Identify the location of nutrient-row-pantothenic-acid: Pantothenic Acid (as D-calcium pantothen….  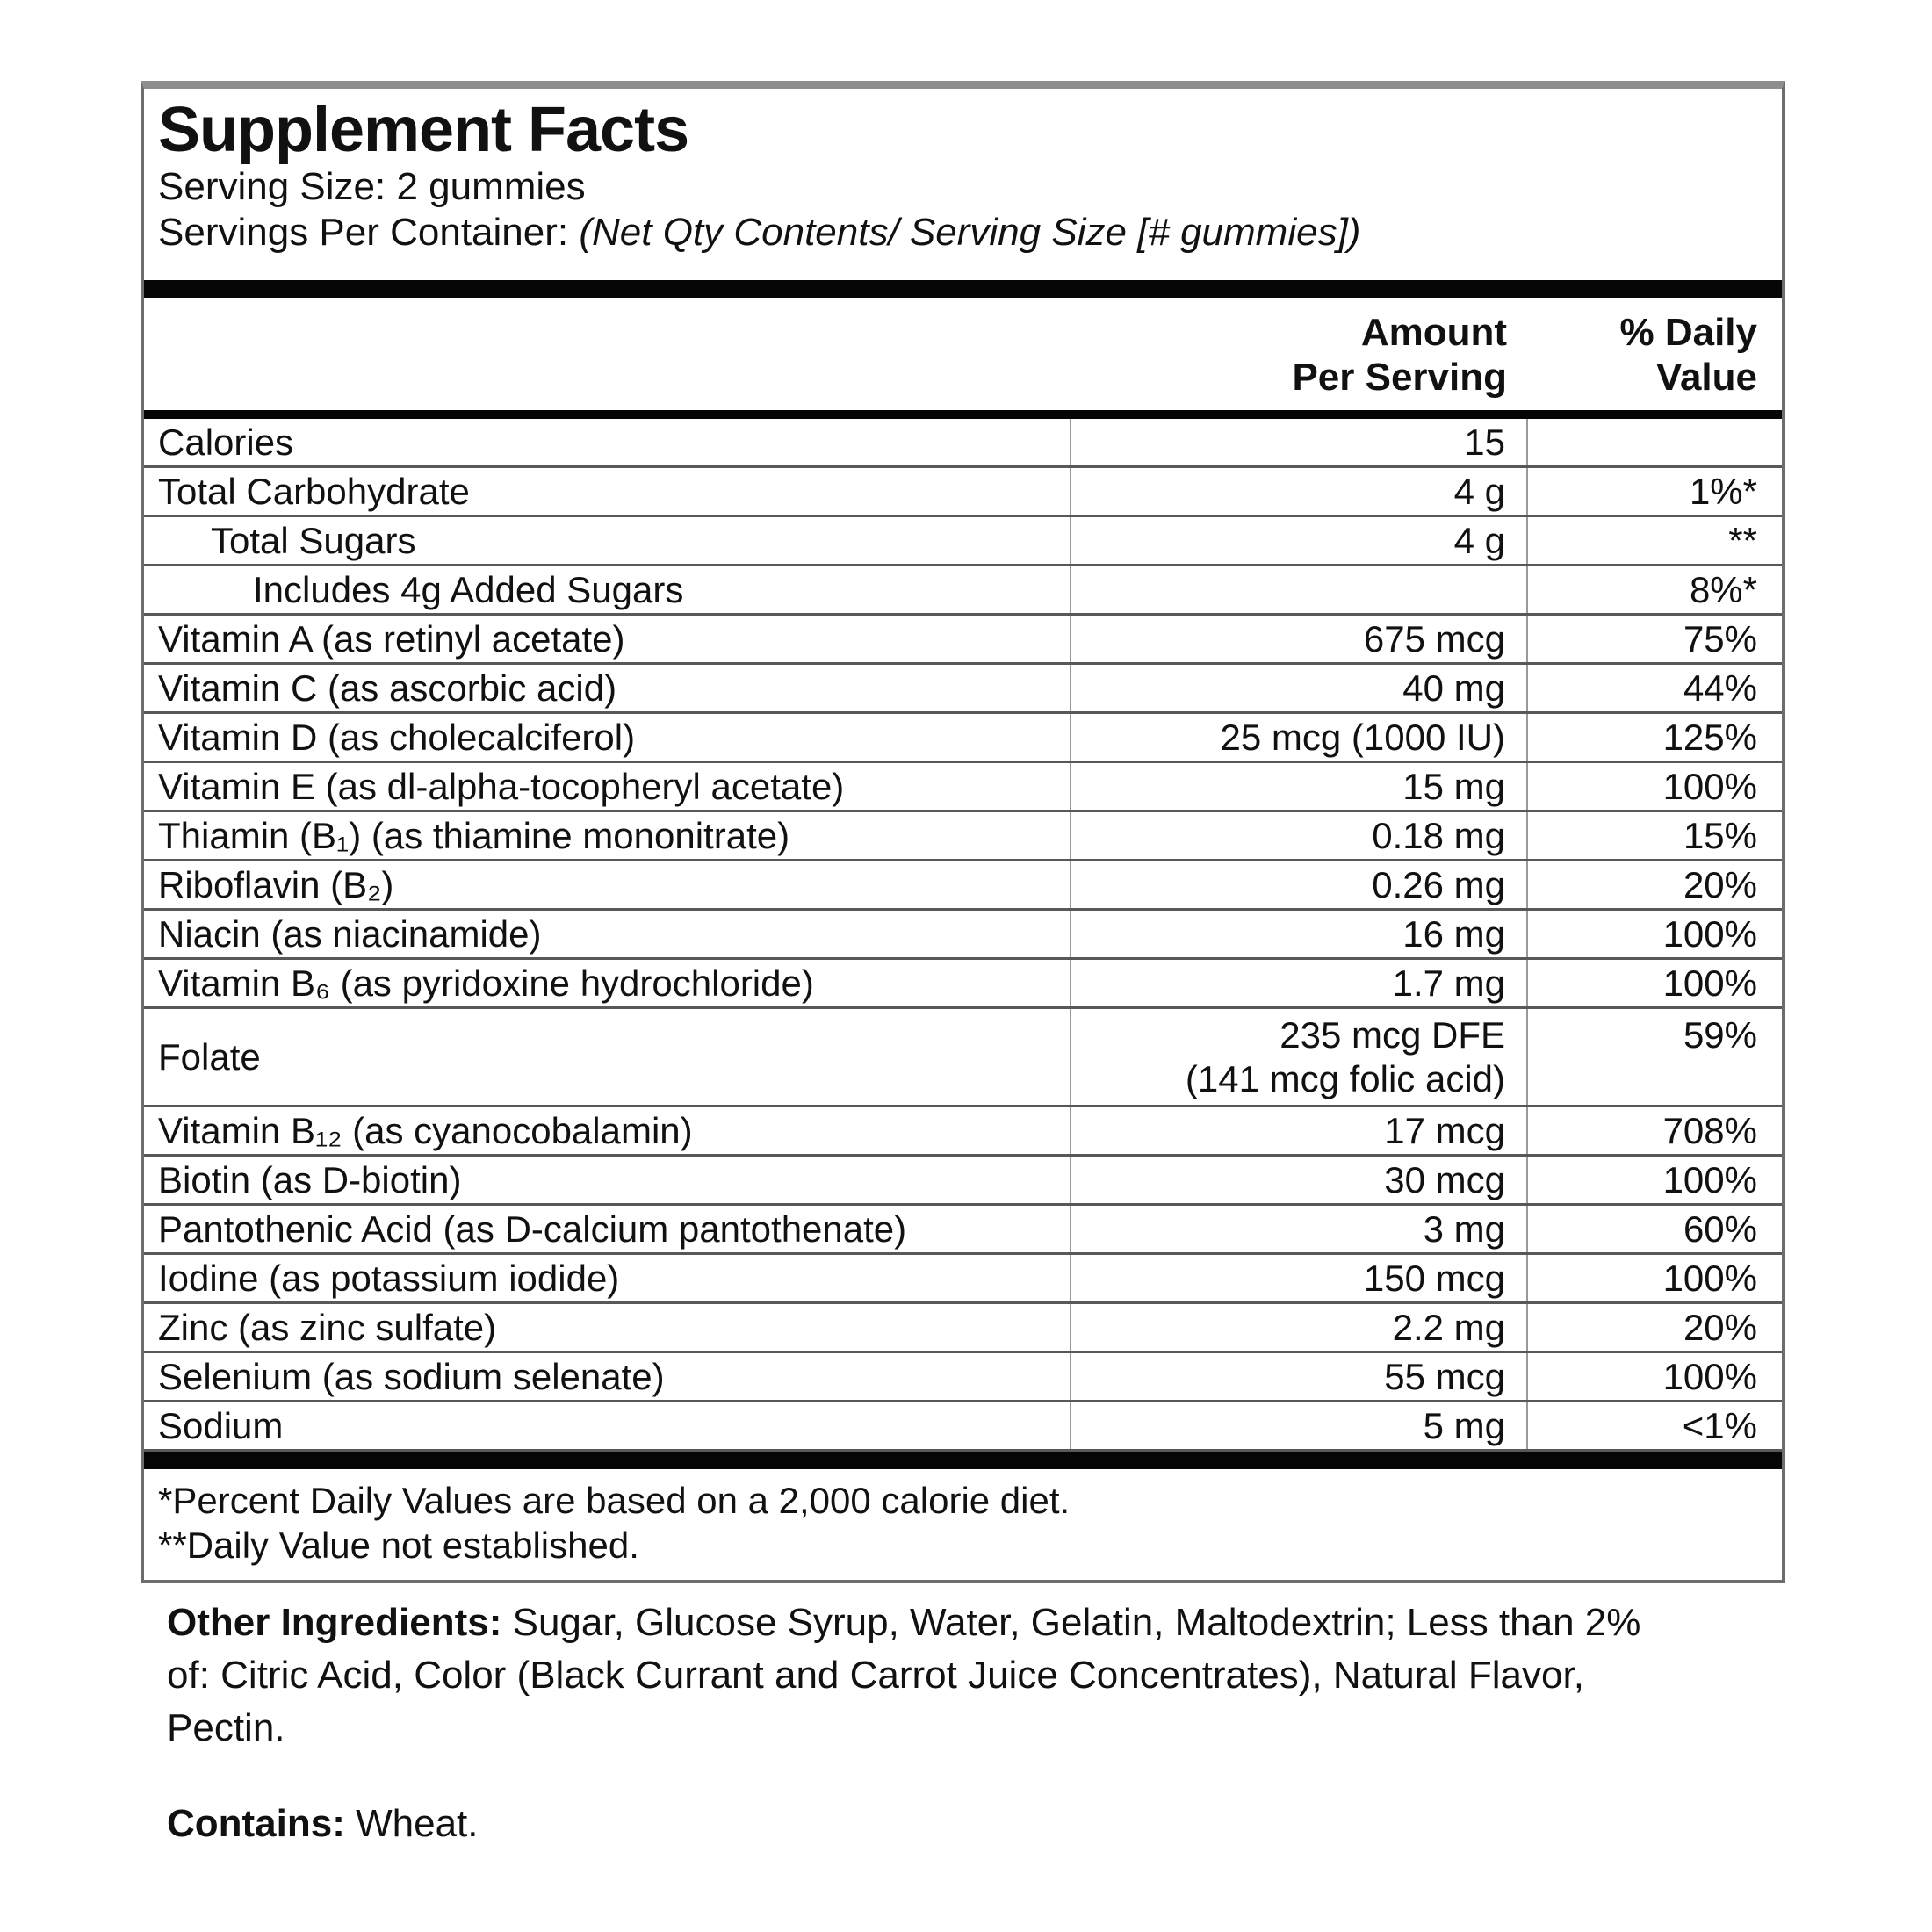
(963, 1231).